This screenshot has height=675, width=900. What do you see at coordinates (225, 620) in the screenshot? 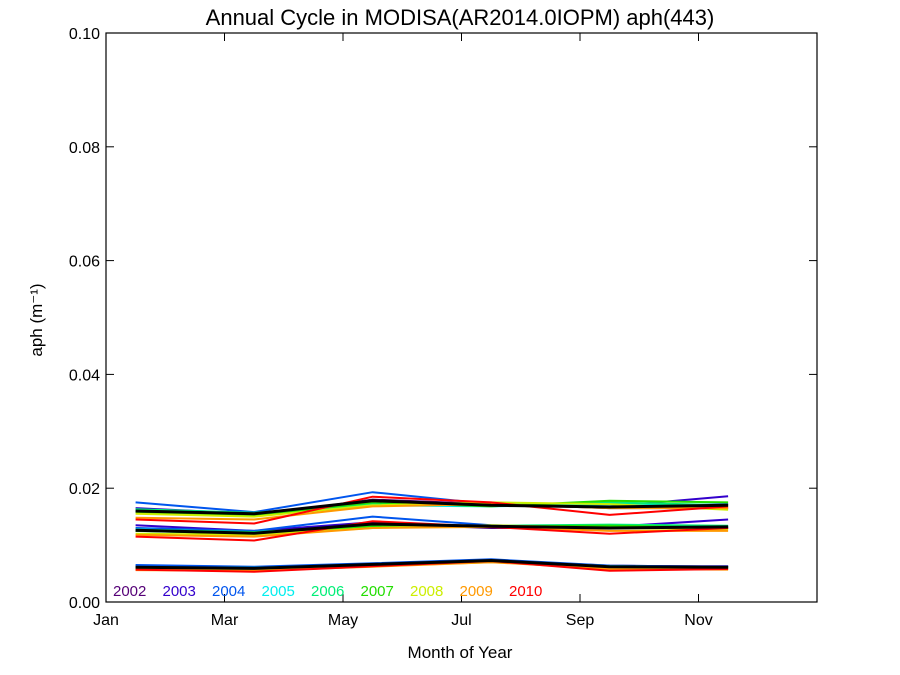
I see `x-tick-label: Mar` at bounding box center [225, 620].